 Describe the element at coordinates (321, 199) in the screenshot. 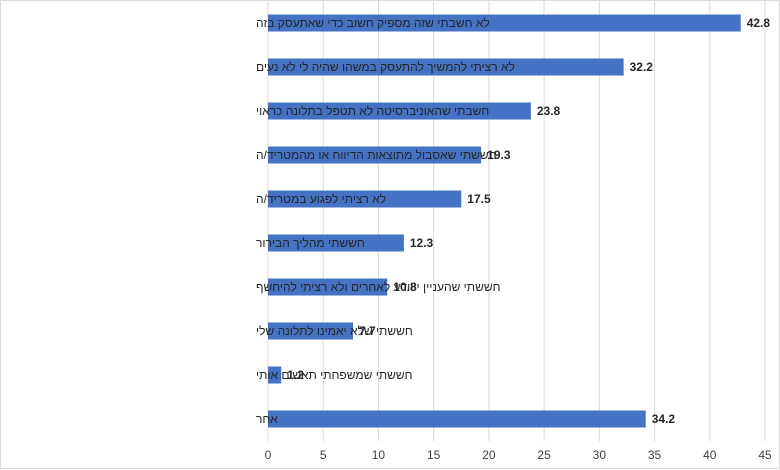

I see `category-label: לא רציתי לפגוע במטריד/ה` at that location.